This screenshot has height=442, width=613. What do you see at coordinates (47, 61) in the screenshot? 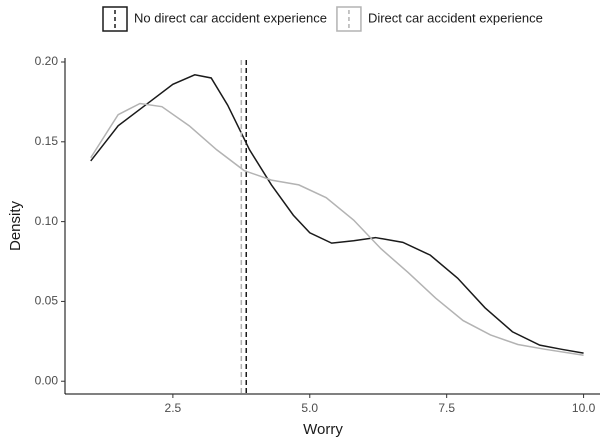
I see `y-tick-label: 0.20` at bounding box center [47, 61].